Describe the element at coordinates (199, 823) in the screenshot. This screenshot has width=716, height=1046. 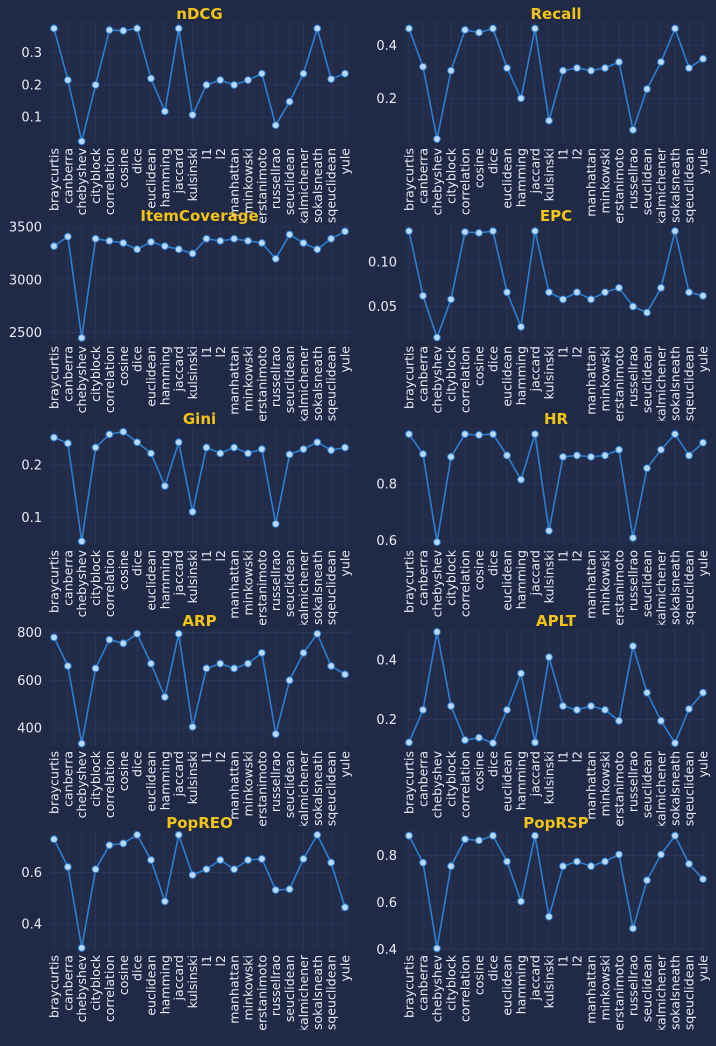
I see `chart-title: PopREO` at that location.